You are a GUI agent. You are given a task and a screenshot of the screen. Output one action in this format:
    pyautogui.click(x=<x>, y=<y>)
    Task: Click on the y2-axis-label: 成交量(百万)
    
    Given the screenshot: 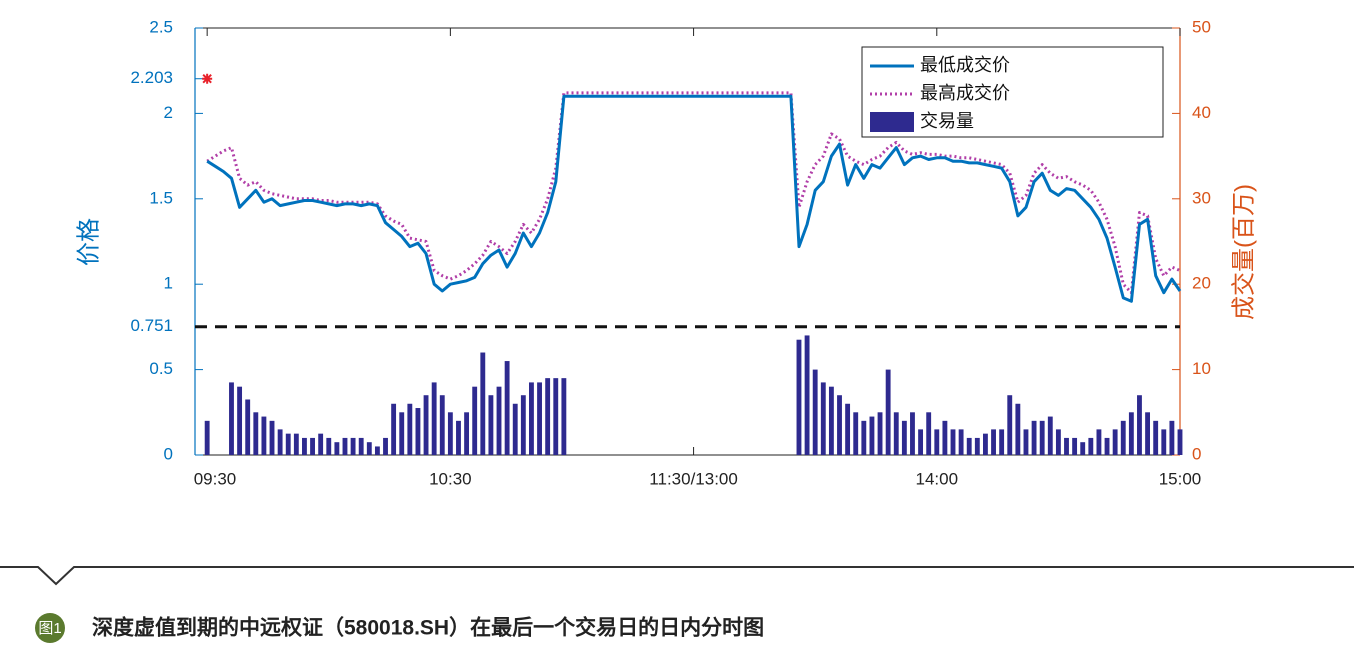 What is the action you would take?
    pyautogui.click(x=1243, y=252)
    